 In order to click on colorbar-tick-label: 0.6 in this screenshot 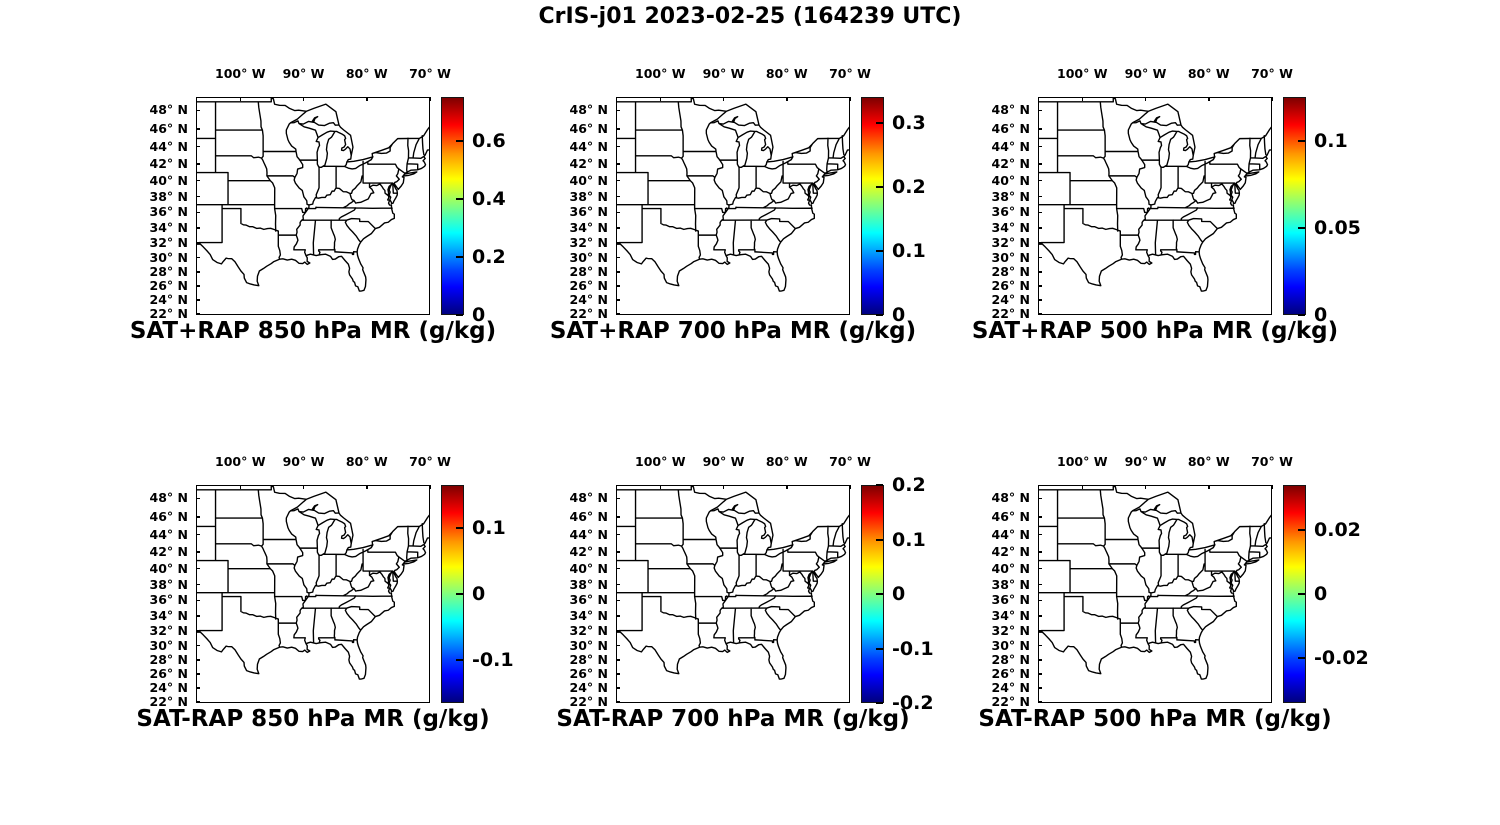, I will do `click(489, 140)`.